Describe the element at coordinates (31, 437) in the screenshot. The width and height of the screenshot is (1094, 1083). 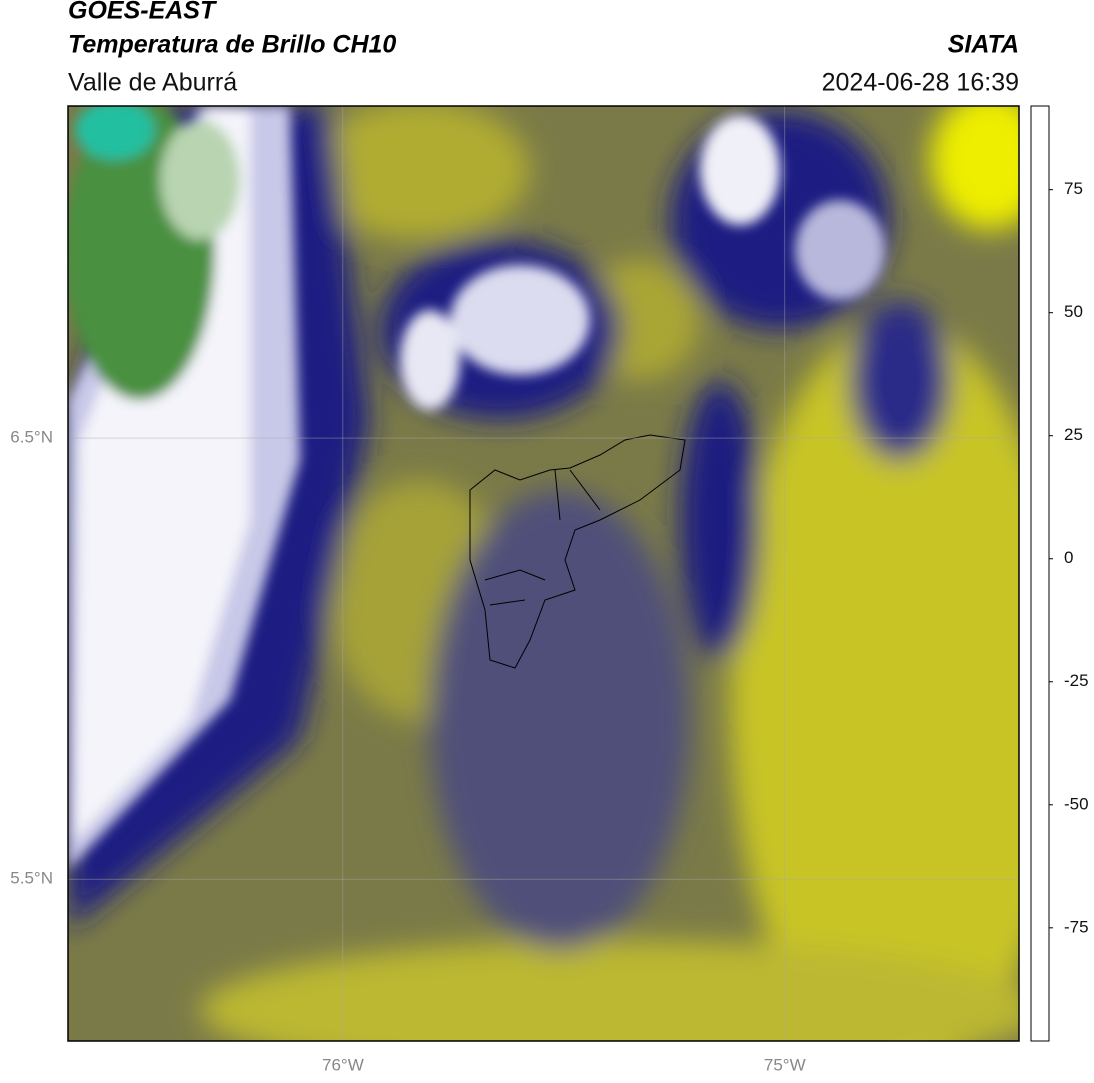
I see `y-tick-label: 6.5°N` at that location.